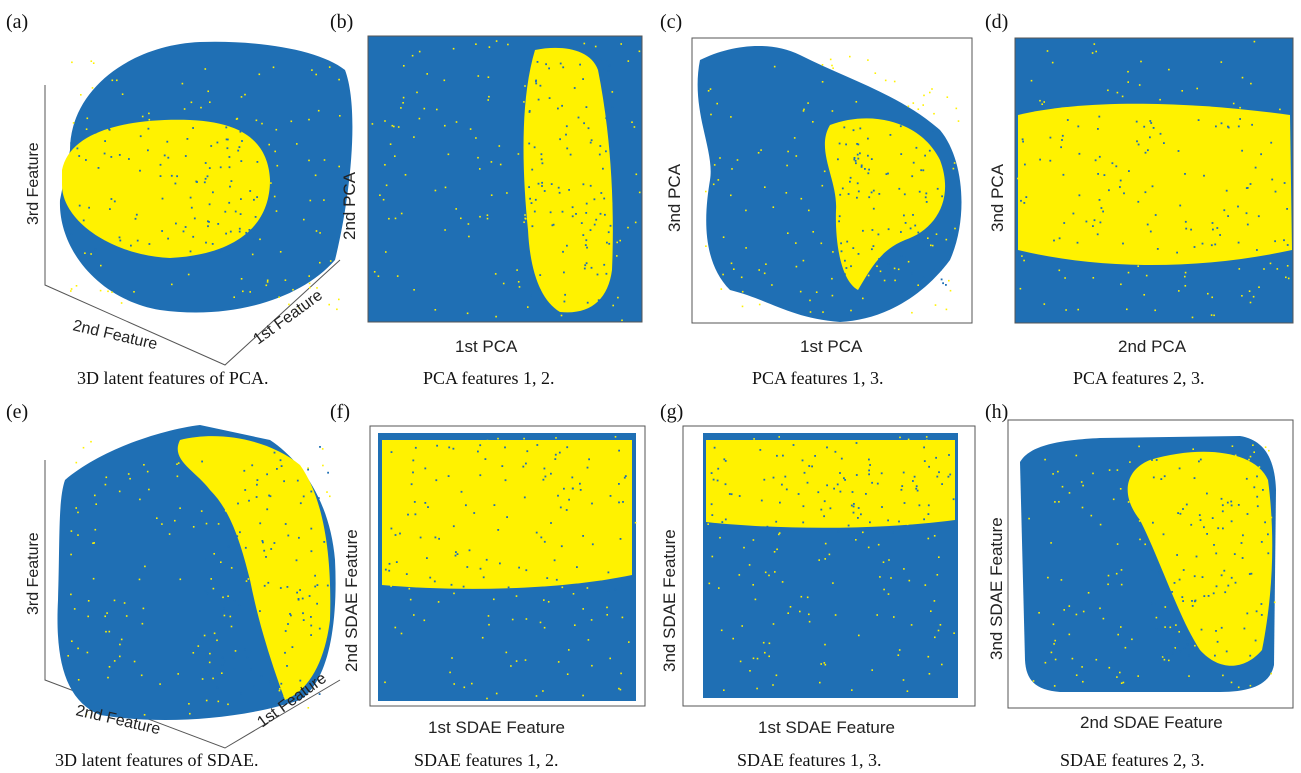 The image size is (1301, 773). What do you see at coordinates (674, 197) in the screenshot?
I see `panel-c-ylabel: 3nd PCA` at bounding box center [674, 197].